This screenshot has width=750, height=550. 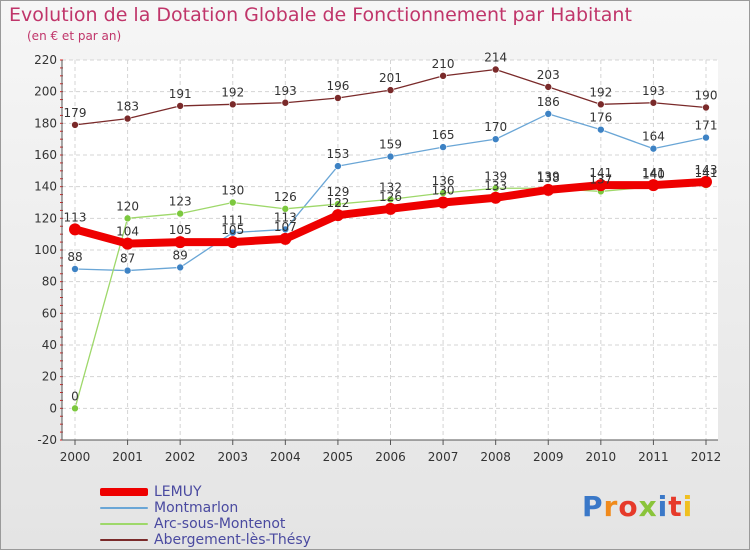 I want to click on data-label-abergement-les-thesy: 203, so click(x=548, y=75).